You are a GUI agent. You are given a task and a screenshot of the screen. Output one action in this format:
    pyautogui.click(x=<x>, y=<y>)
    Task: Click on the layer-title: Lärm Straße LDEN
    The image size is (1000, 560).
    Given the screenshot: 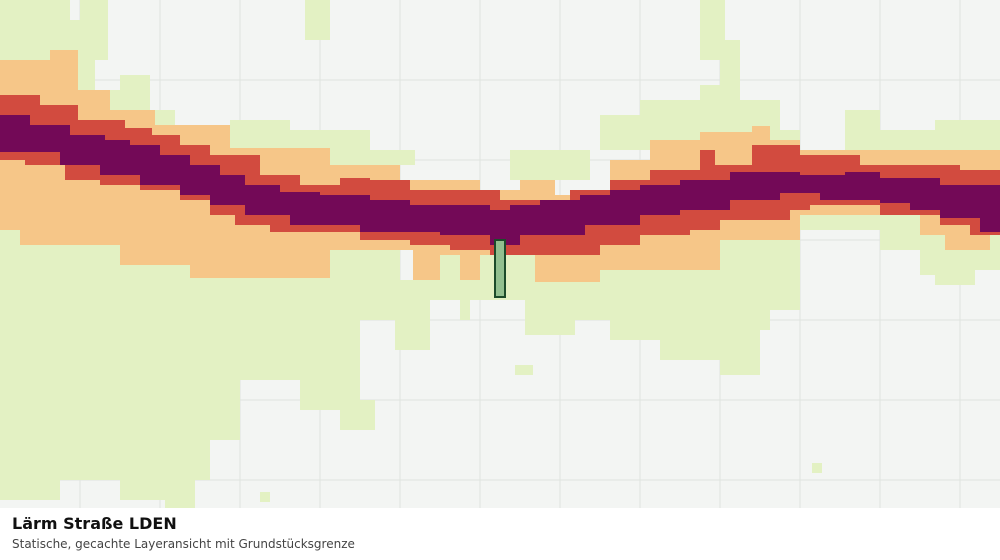 What is the action you would take?
    pyautogui.click(x=94, y=523)
    